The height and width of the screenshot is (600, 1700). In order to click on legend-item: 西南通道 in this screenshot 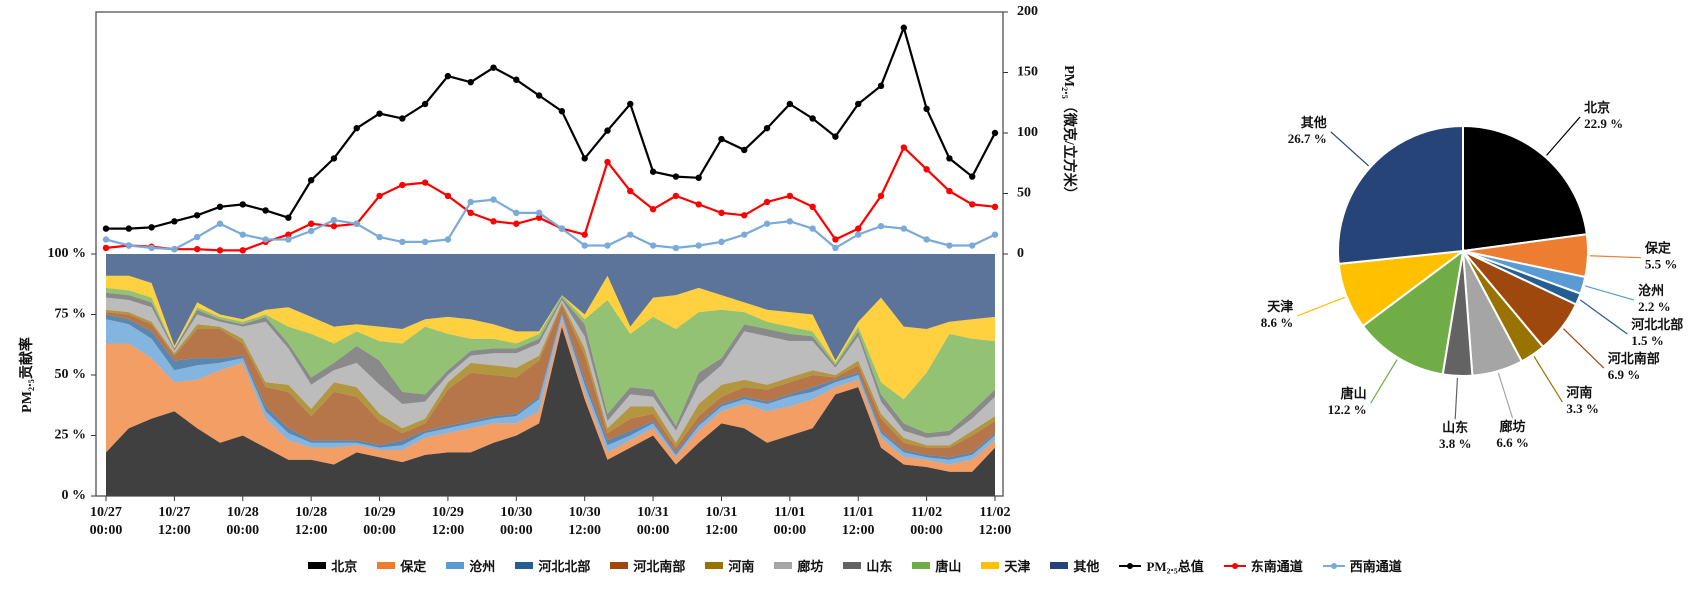, I will do `click(1362, 565)`.